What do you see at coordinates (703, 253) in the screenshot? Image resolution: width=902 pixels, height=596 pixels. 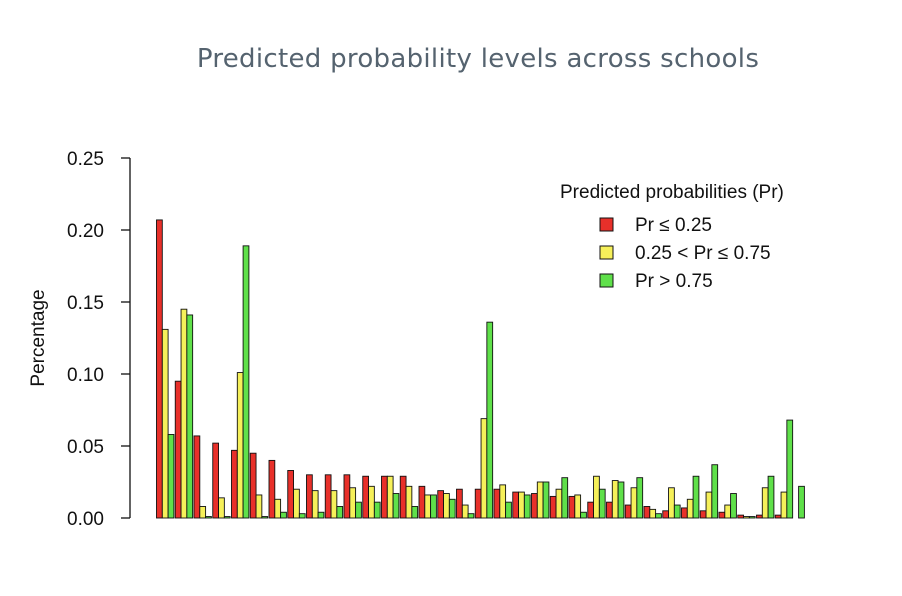 I see `legend-label: 0.25 < Pr ≤ 0.75` at bounding box center [703, 253].